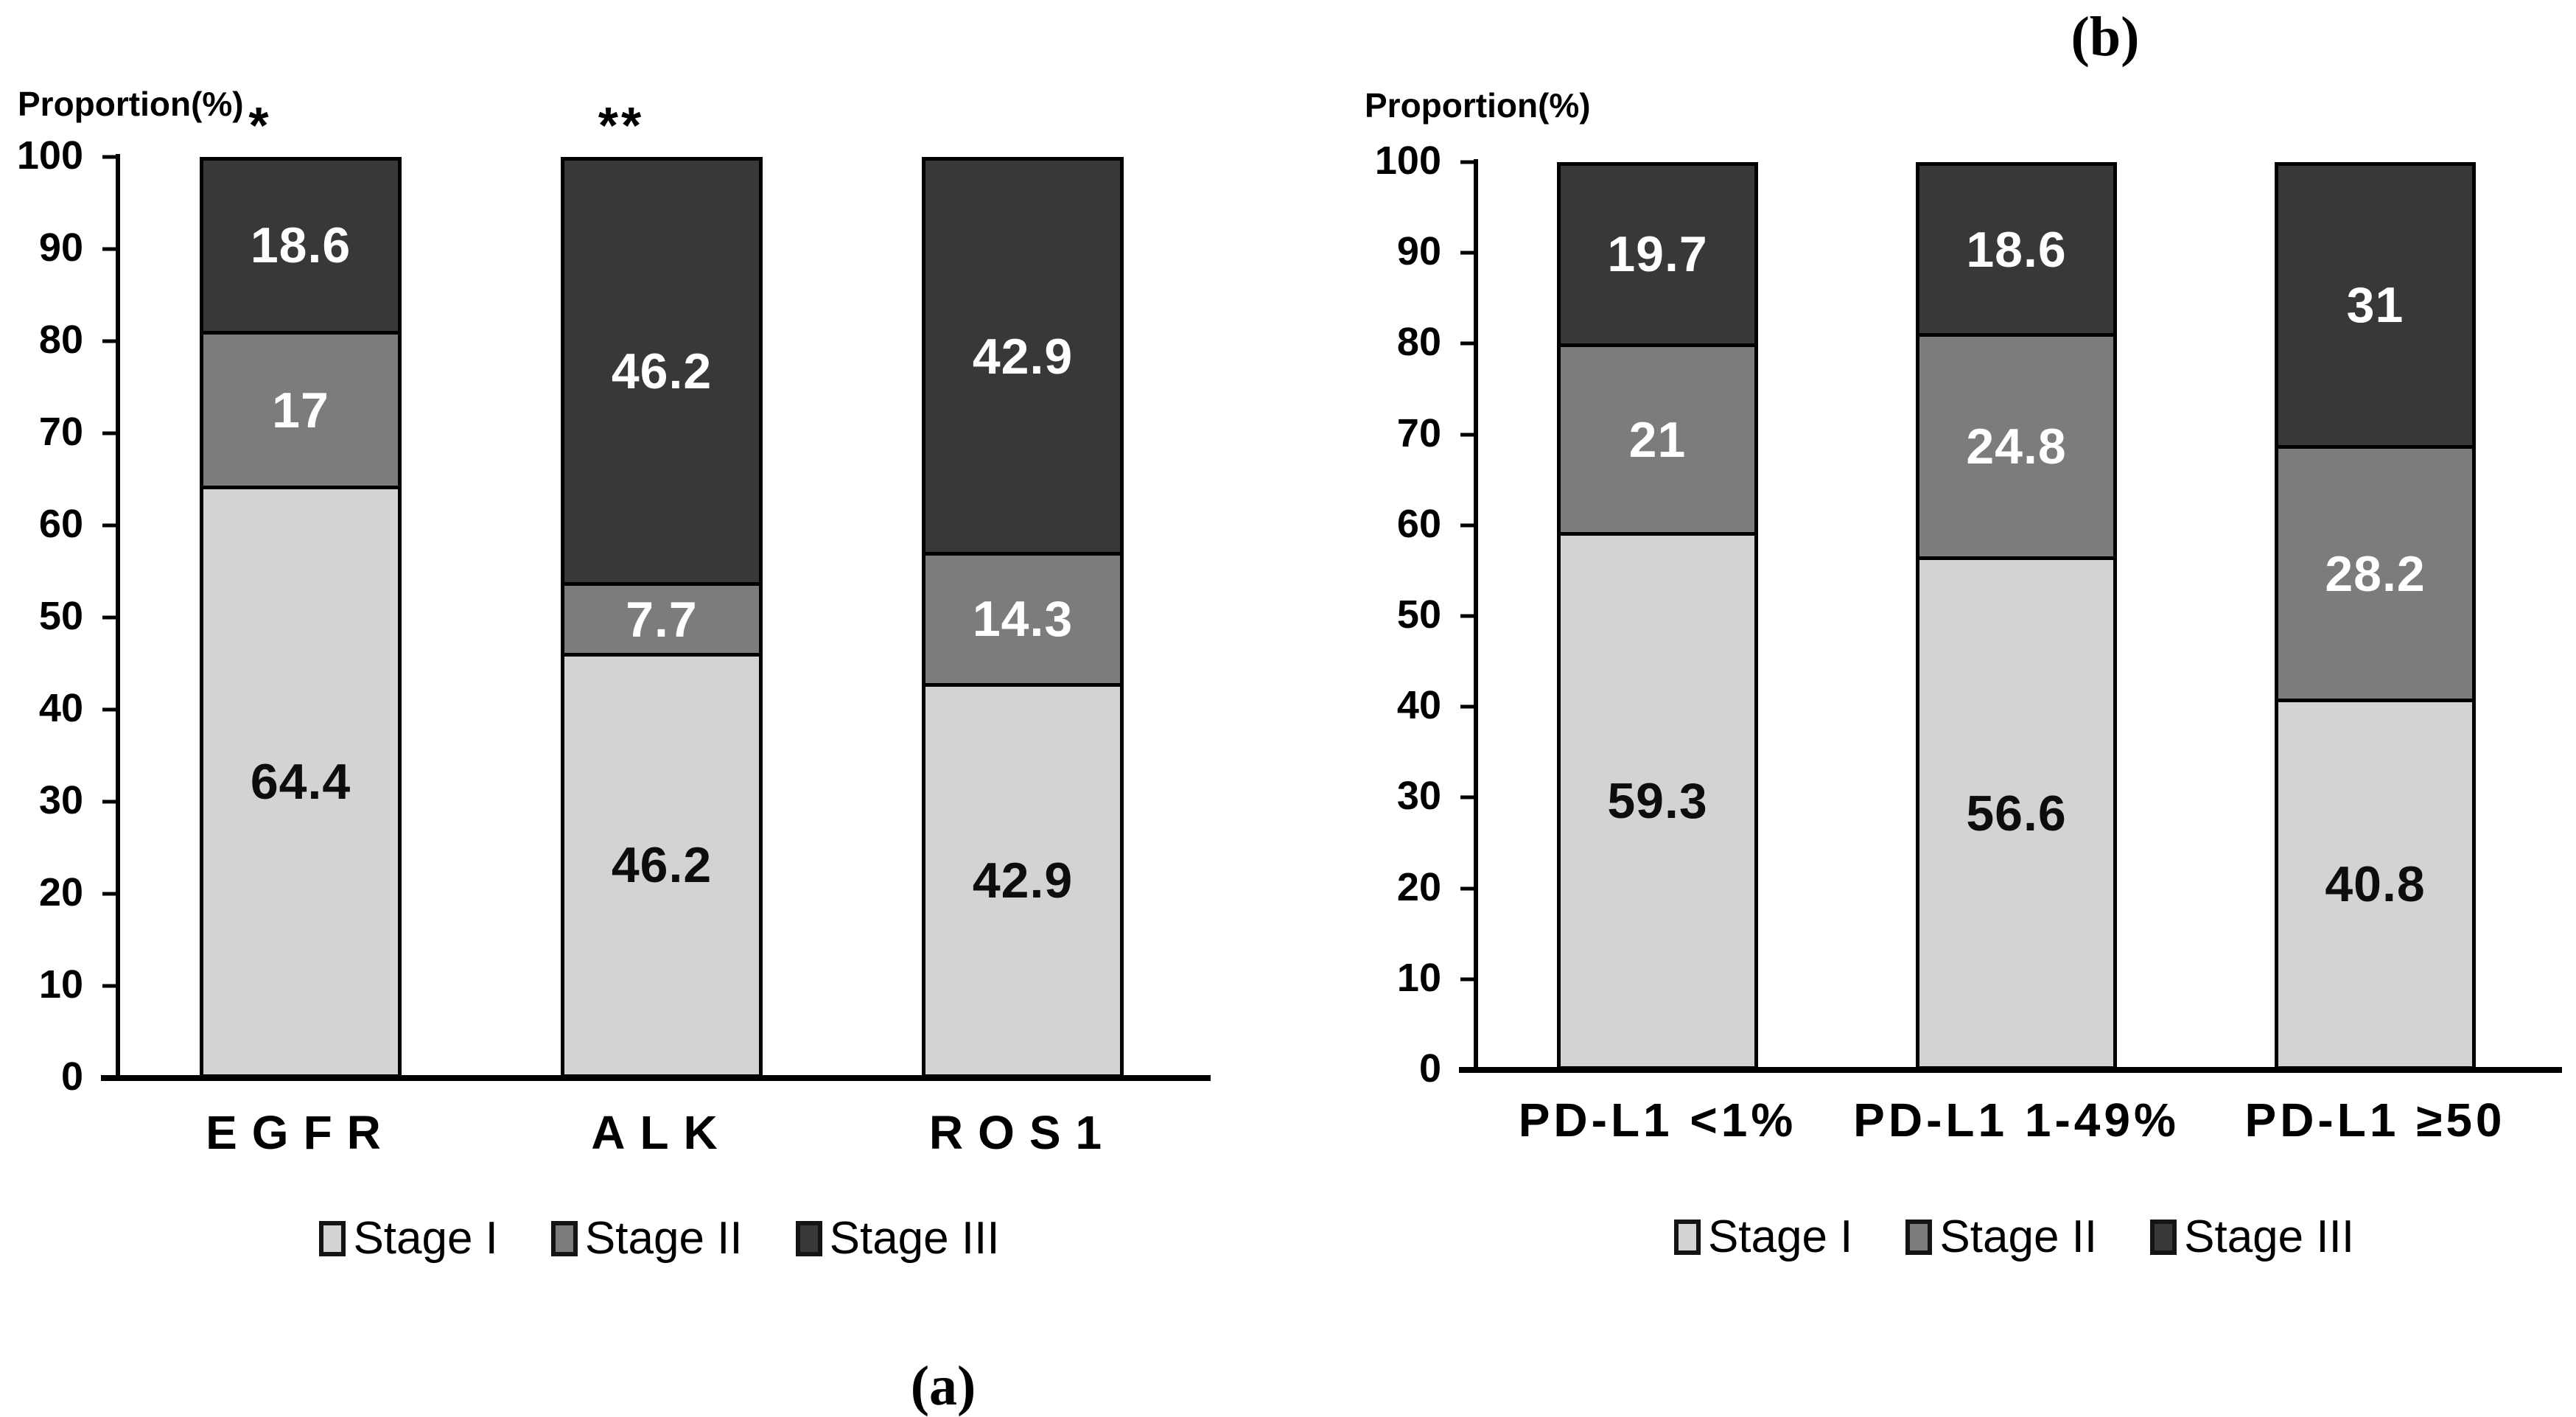  I want to click on category-label: PD-L1 <1%, so click(1657, 1120).